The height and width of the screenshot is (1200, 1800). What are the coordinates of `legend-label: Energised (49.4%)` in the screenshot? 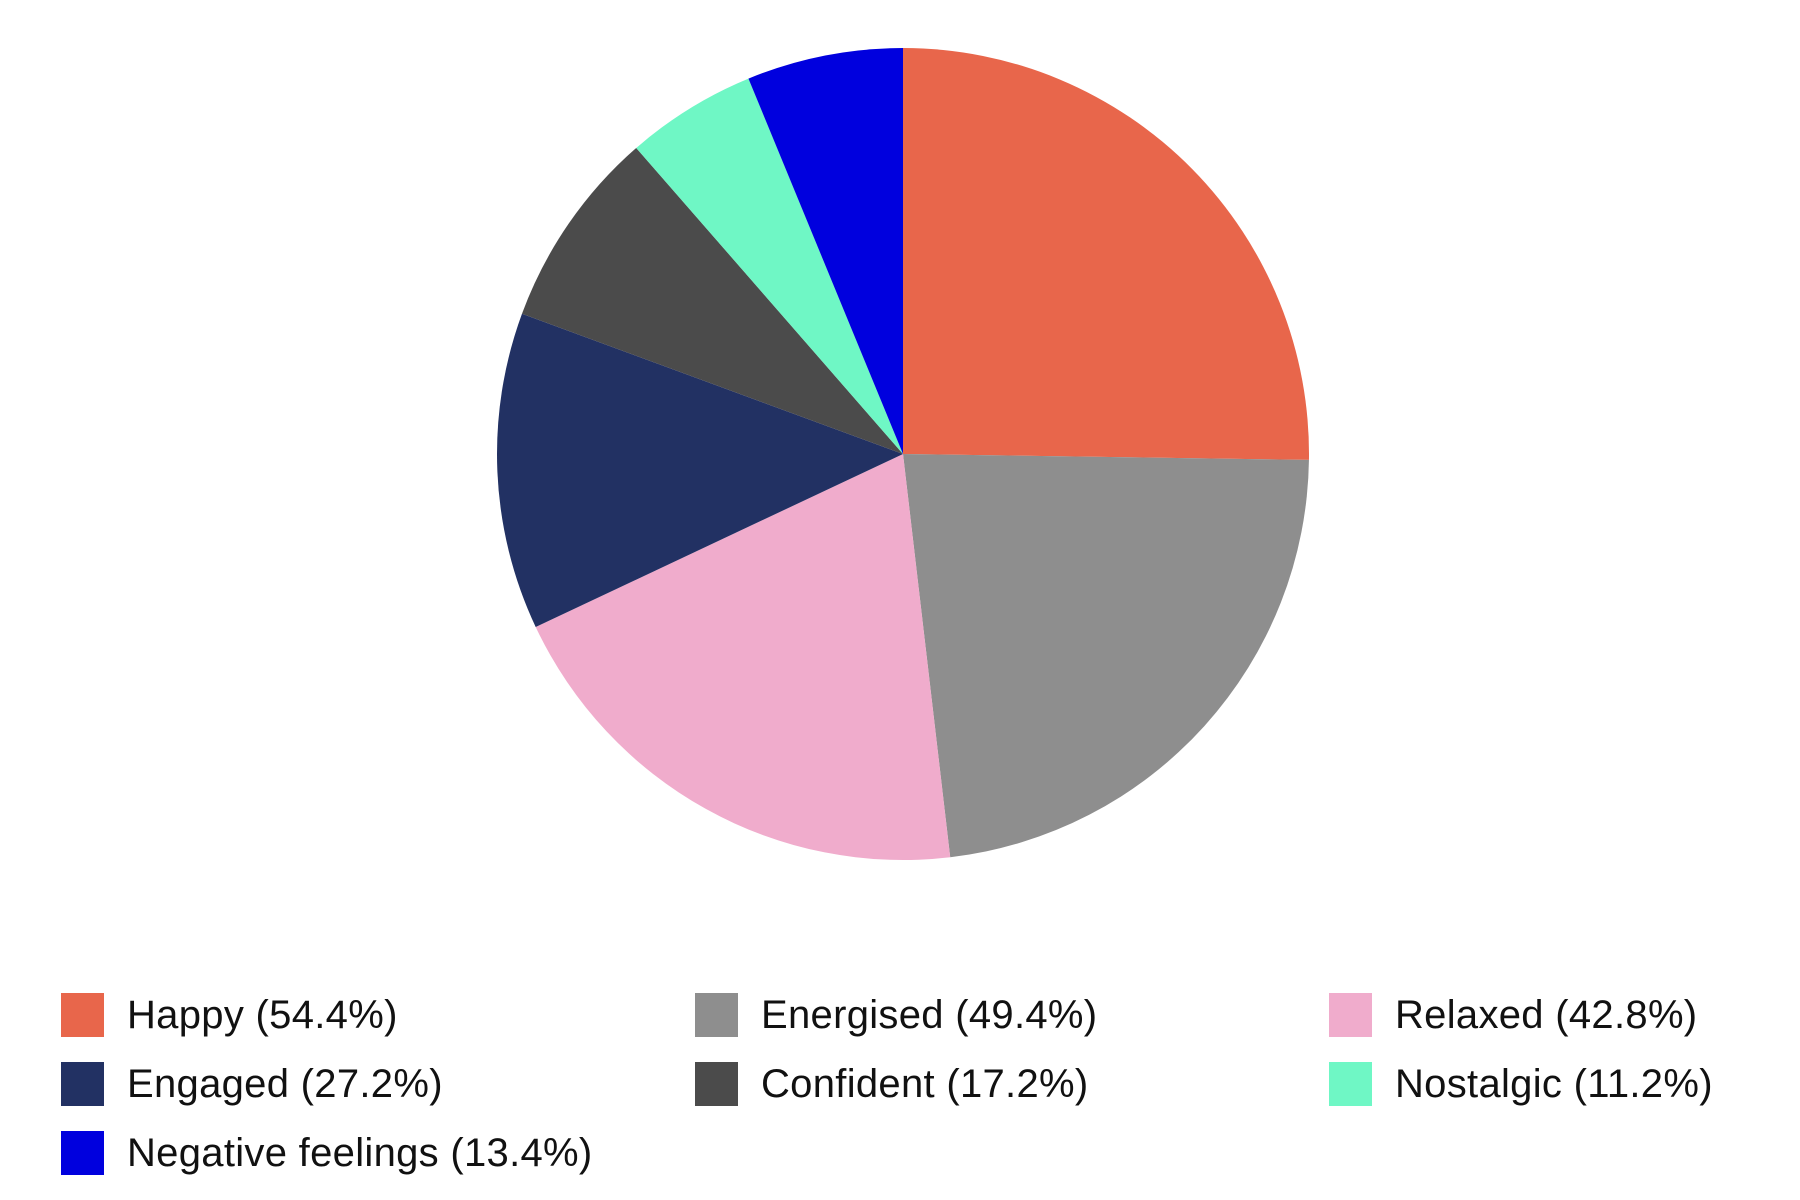 It's located at (929, 1014).